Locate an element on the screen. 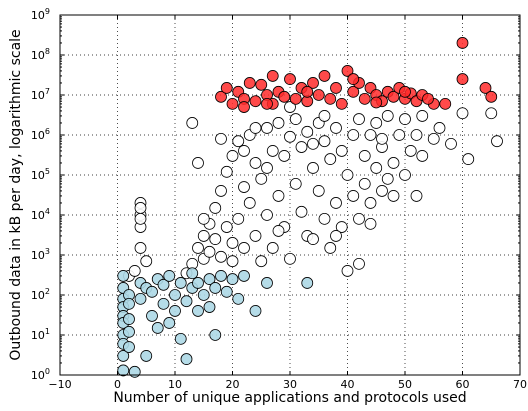 The width and height of the screenshot is (528, 411). x-tick-label: 70 is located at coordinates (520, 384).